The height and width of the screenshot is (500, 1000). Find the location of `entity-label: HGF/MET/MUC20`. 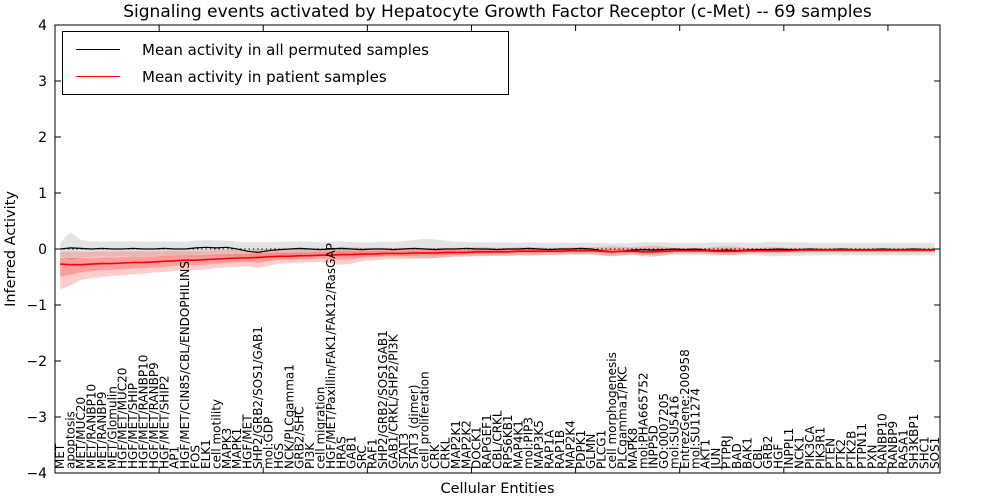

entity-label: HGF/MET/MUC20 is located at coordinates (123, 418).